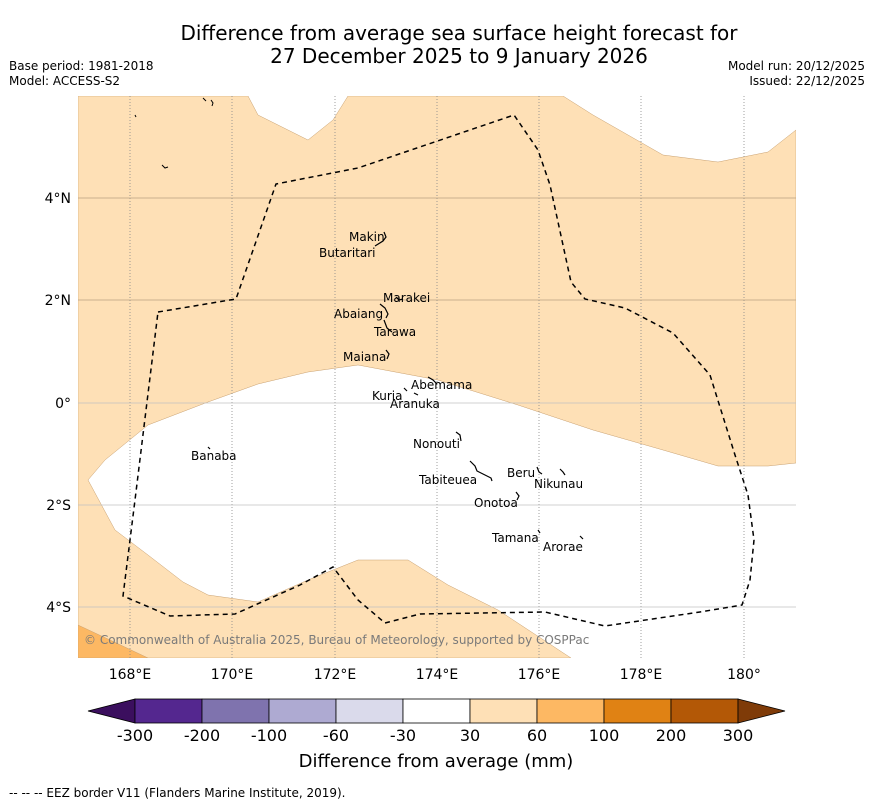 The width and height of the screenshot is (873, 804). I want to click on maiana-shape, so click(387, 354).